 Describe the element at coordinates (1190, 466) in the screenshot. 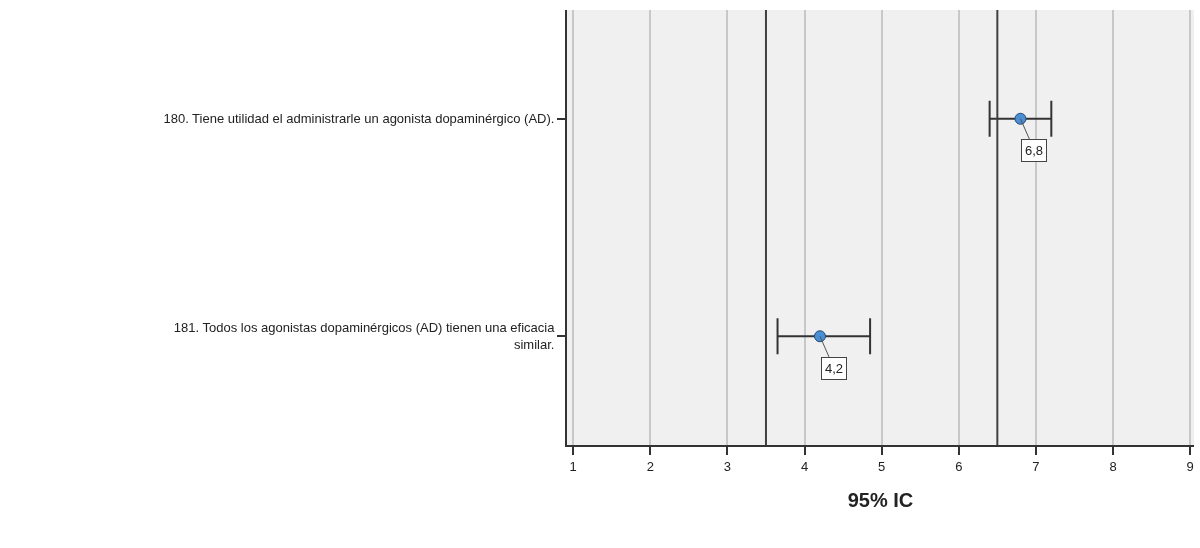

I see `x-tick-label: 9` at that location.